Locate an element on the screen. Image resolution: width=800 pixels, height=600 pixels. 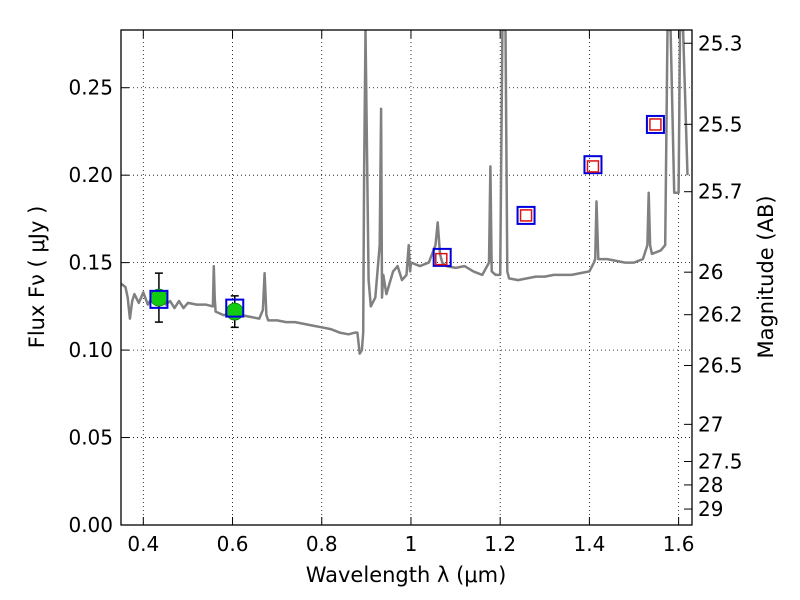
x-tick-label: 0.6 is located at coordinates (233, 544).